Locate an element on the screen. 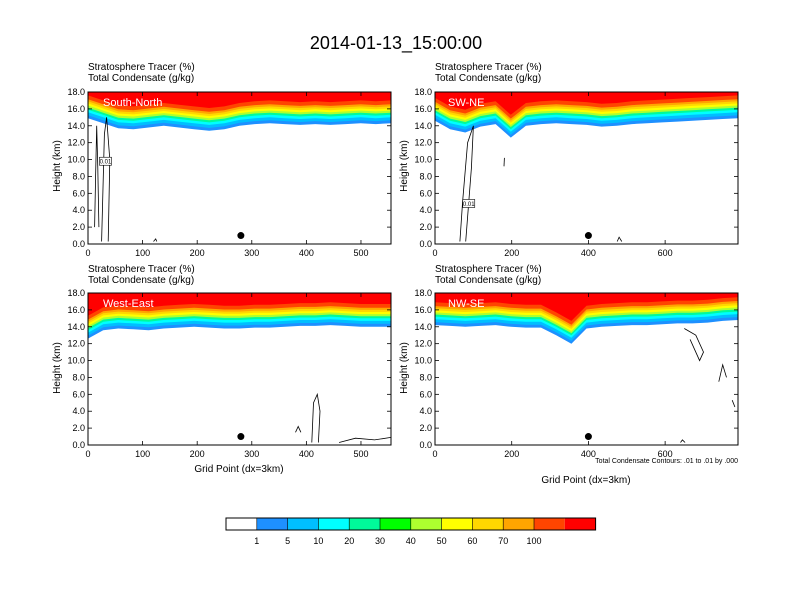 This screenshot has width=792, height=612. panel-label: NW-SE is located at coordinates (466, 304).